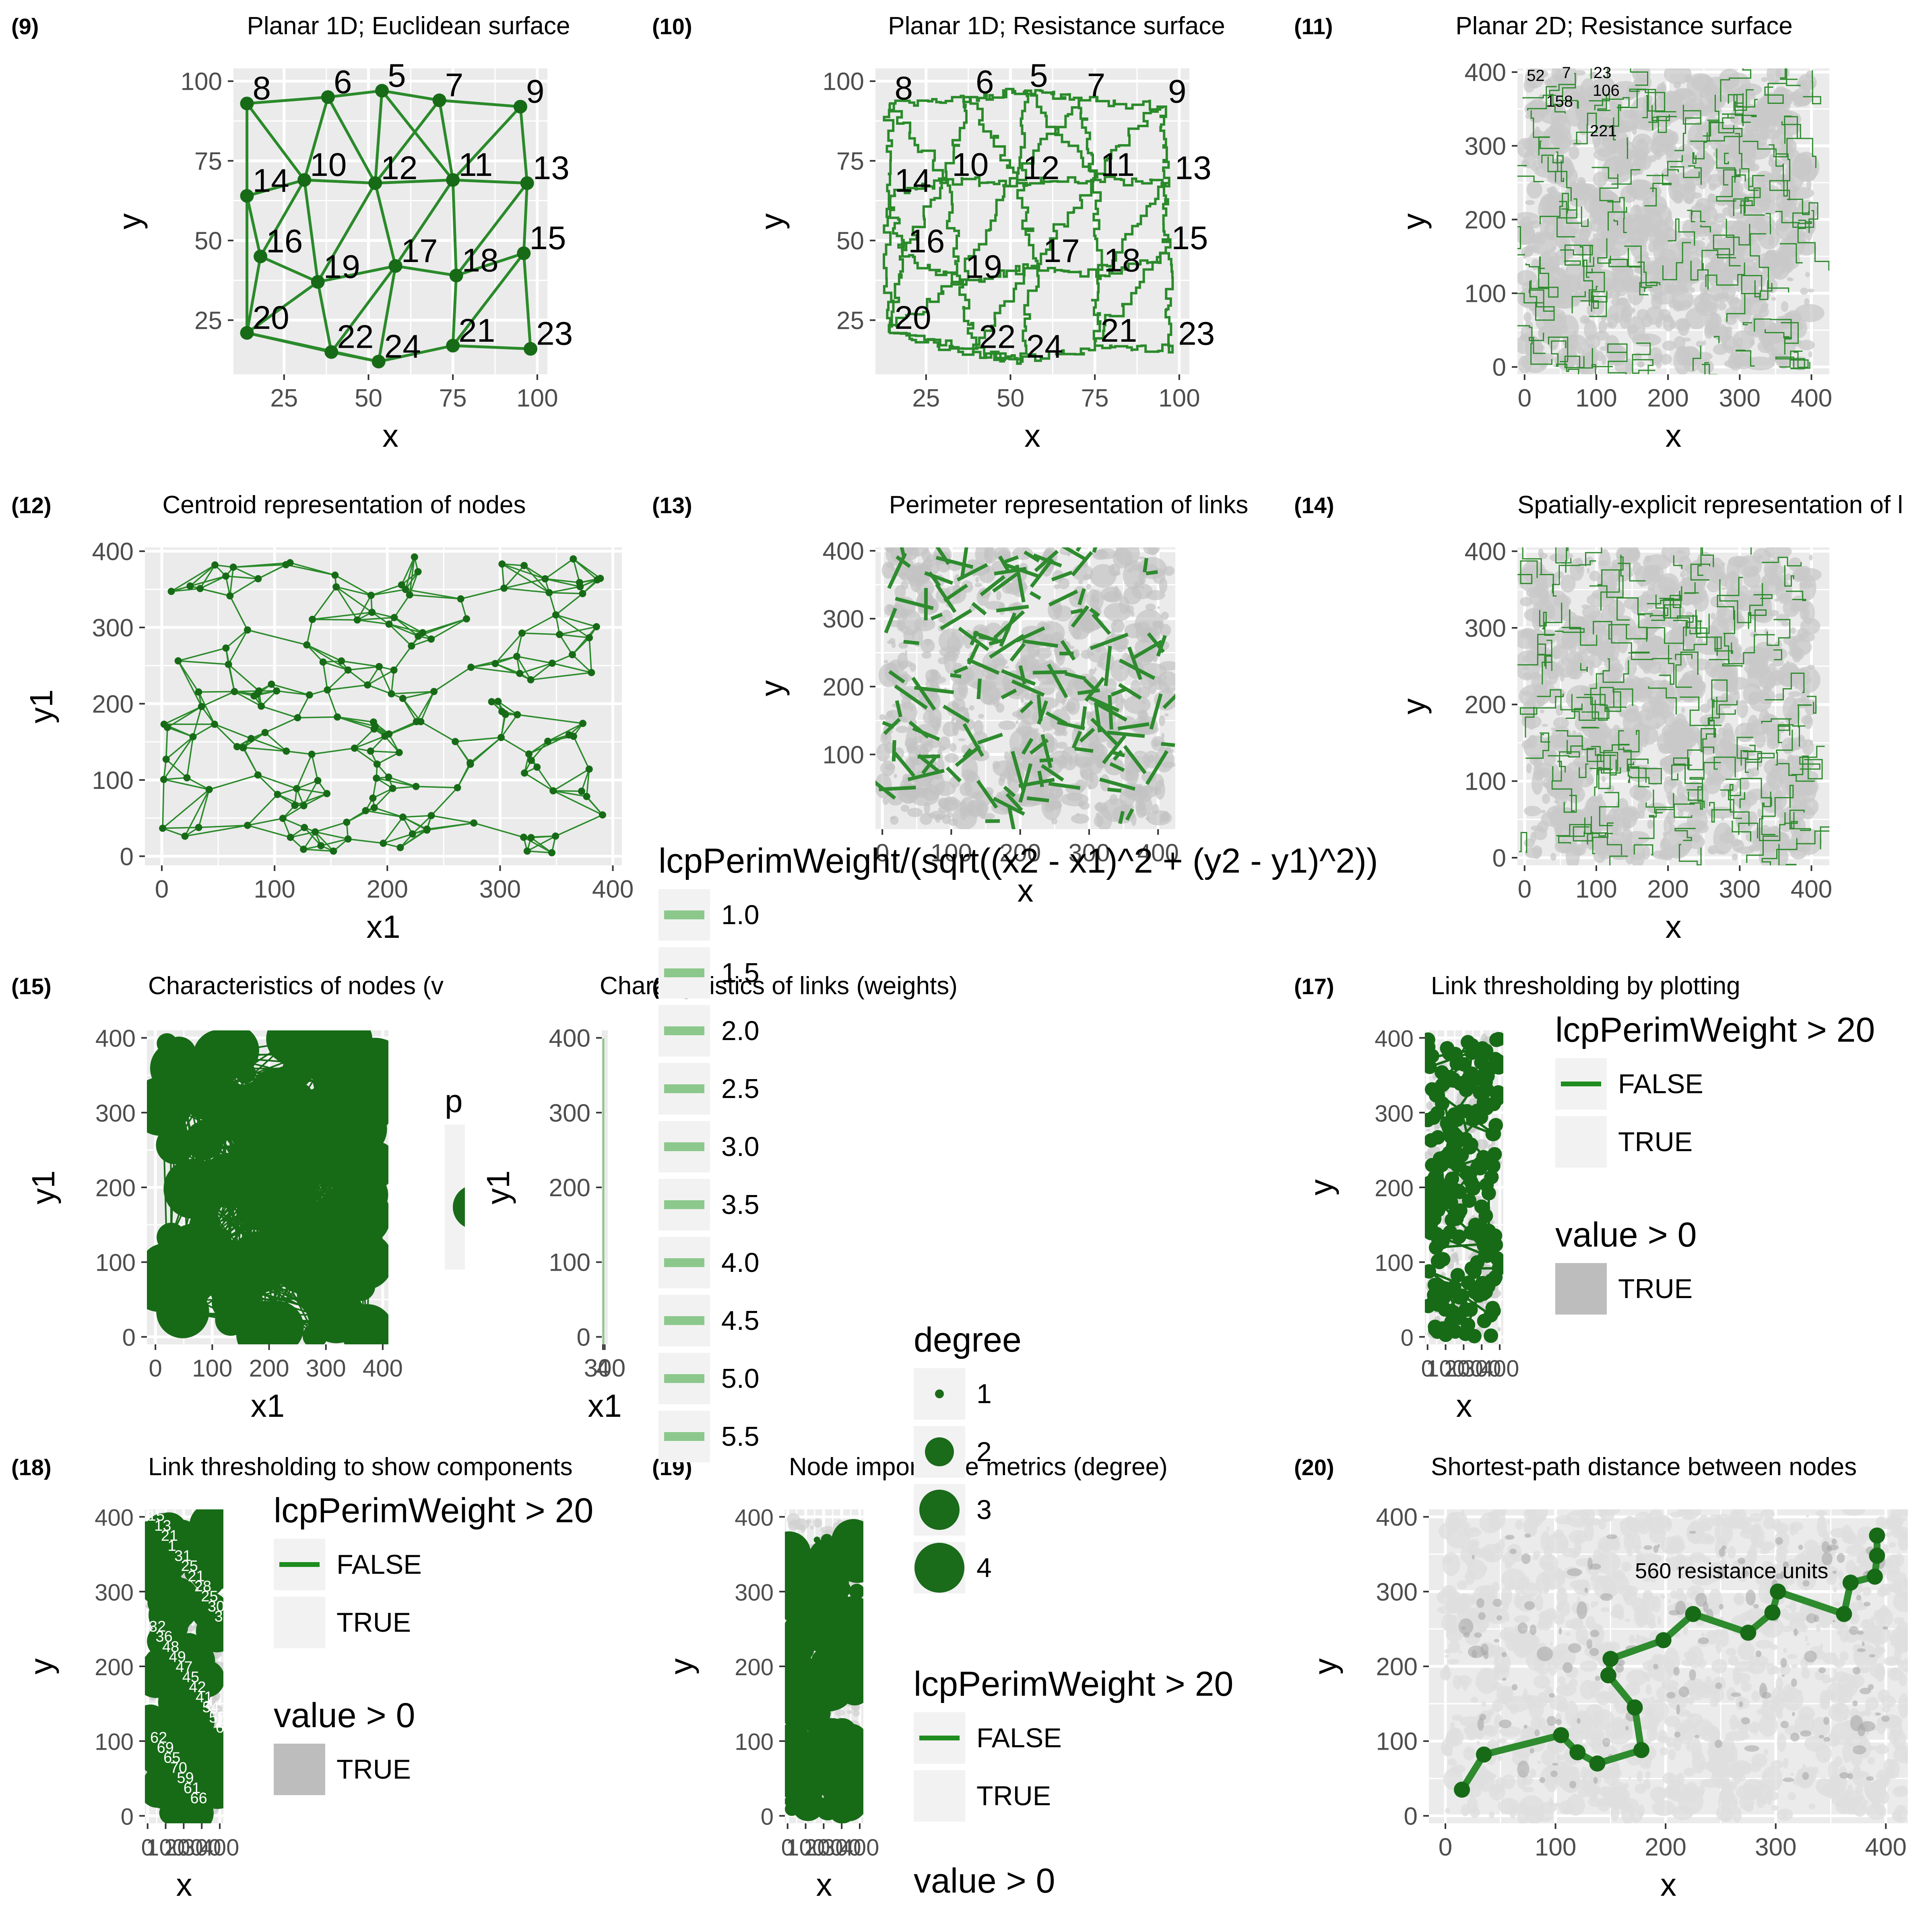  What do you see at coordinates (1499, 368) in the screenshot?
I see `y-tick-label: 0` at bounding box center [1499, 368].